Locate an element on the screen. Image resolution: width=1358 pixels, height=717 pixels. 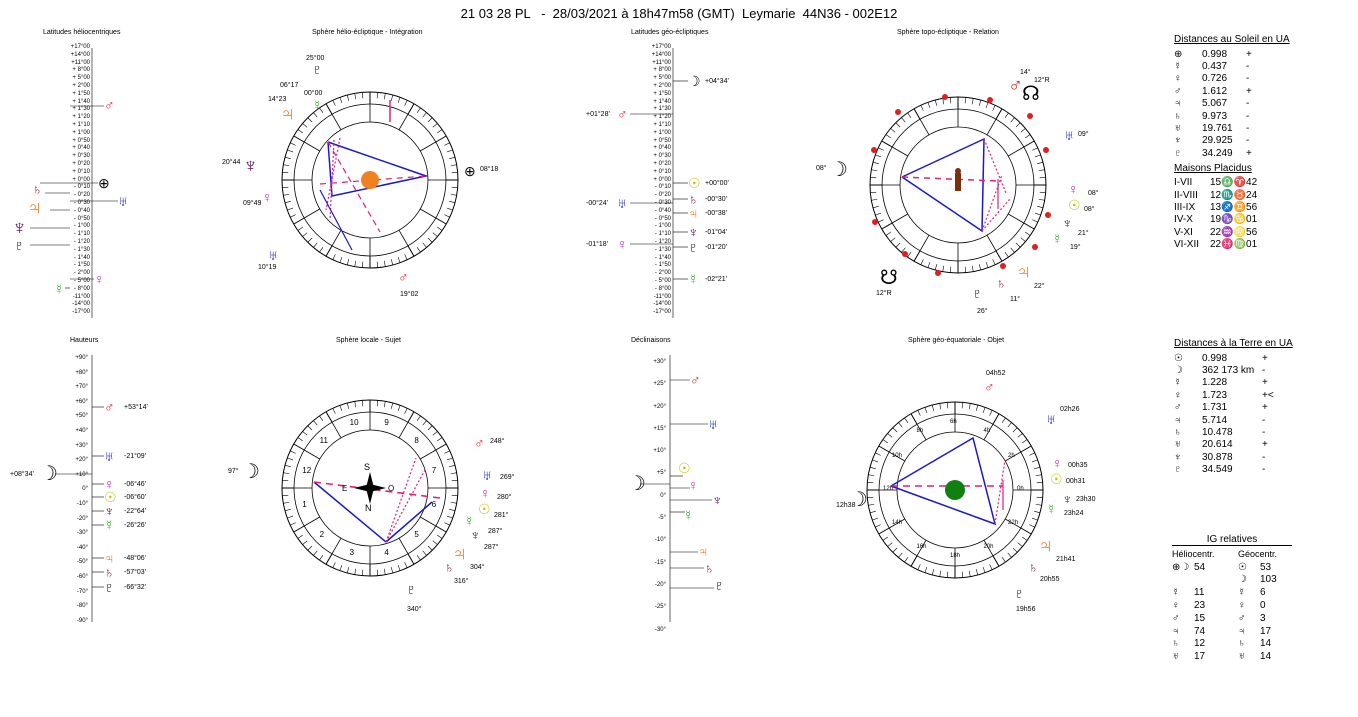
topo-venus-value: 08° is located at coordinates (1093, 193).